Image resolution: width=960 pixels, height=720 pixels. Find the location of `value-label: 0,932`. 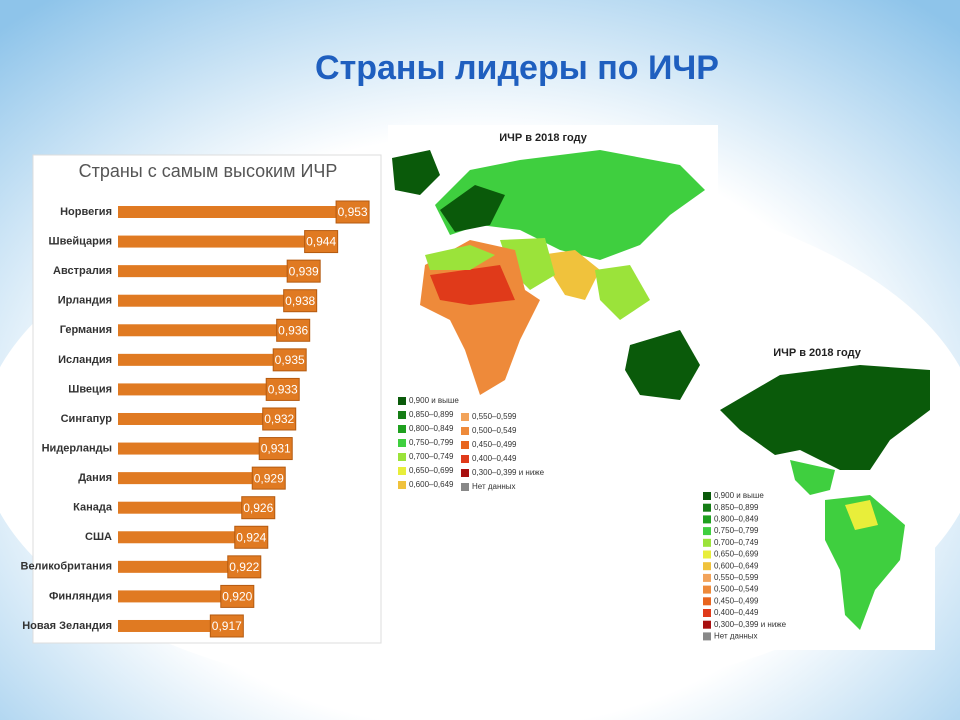

value-label: 0,932 is located at coordinates (279, 419).